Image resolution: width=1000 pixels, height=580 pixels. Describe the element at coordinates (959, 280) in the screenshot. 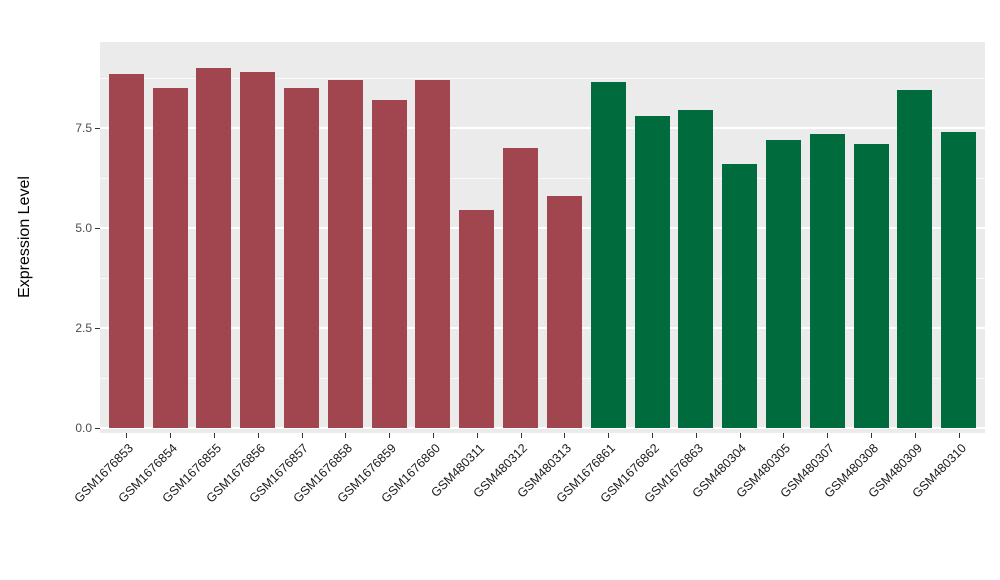

I see `bar-GSM480310` at that location.